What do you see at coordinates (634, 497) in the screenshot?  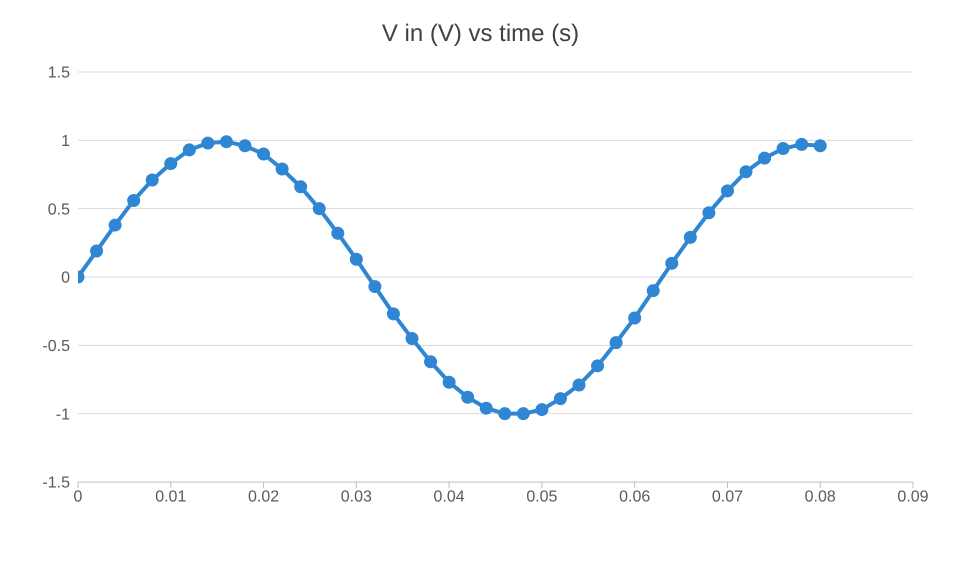 I see `x-tick-label: 0.06` at bounding box center [634, 497].